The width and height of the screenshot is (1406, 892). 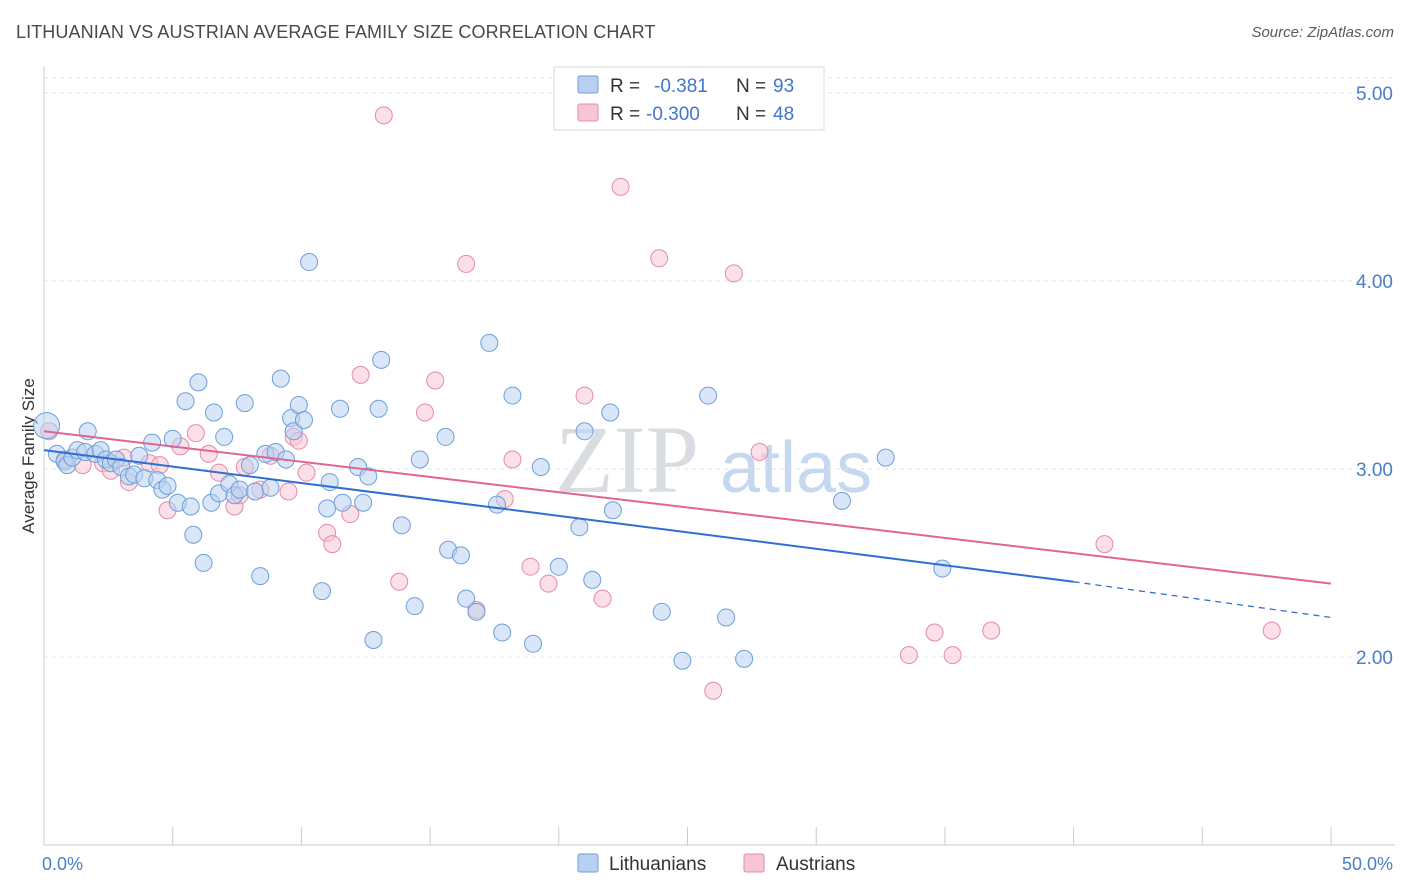 I want to click on y-axis-label: Average Family Size, so click(x=28, y=456).